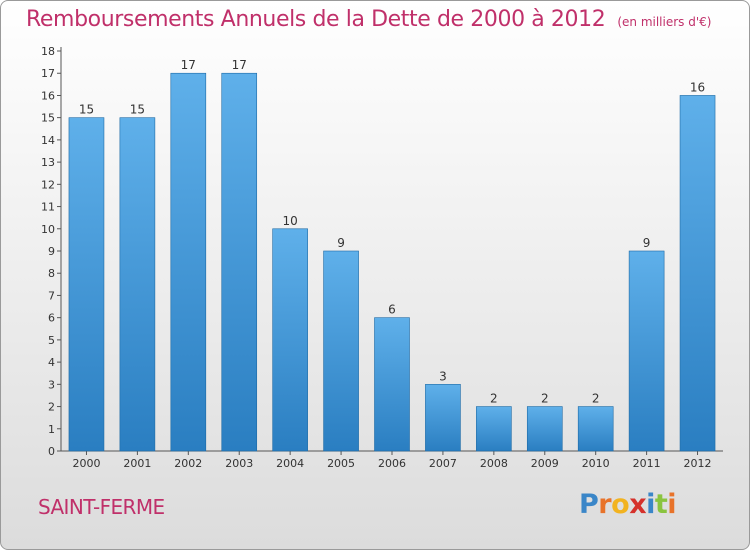 This screenshot has width=750, height=550. Describe the element at coordinates (51, 340) in the screenshot. I see `y-tick-label: 5` at that location.